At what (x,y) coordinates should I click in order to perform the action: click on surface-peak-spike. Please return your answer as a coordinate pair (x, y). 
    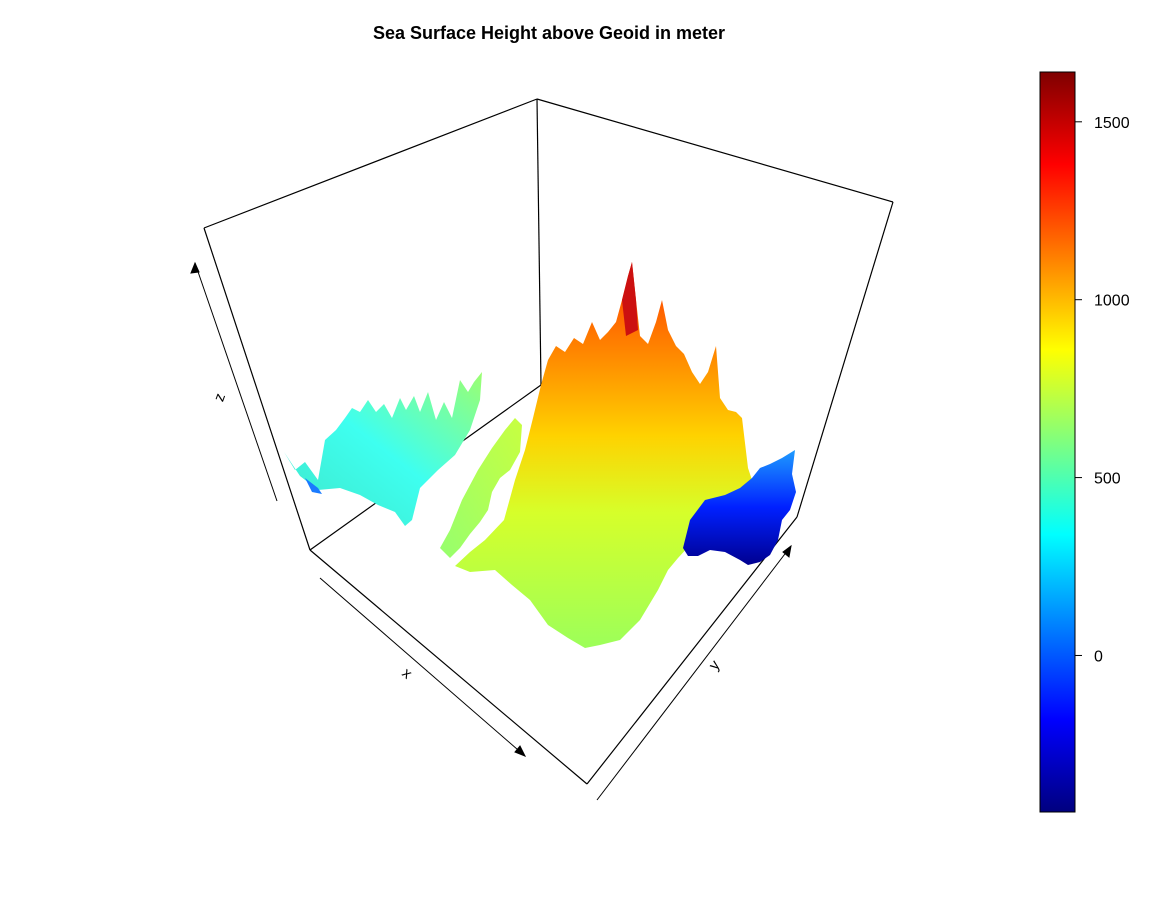
    Looking at the image, I should click on (630, 299).